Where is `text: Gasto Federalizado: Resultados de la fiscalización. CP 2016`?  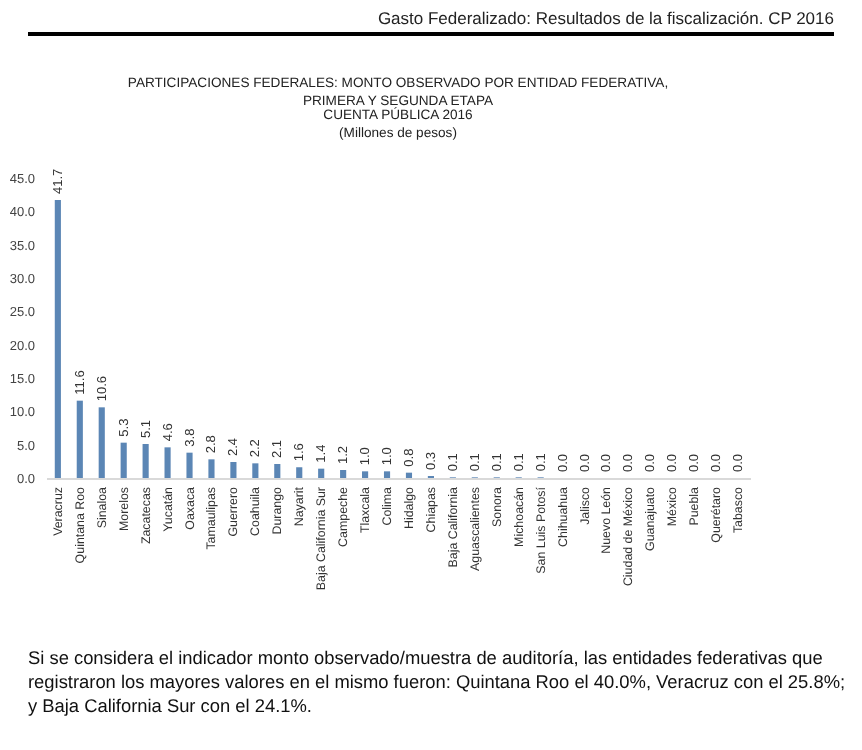
text: Gasto Federalizado: Resultados de la fiscalización. CP 2016 is located at coordinates (604, 18).